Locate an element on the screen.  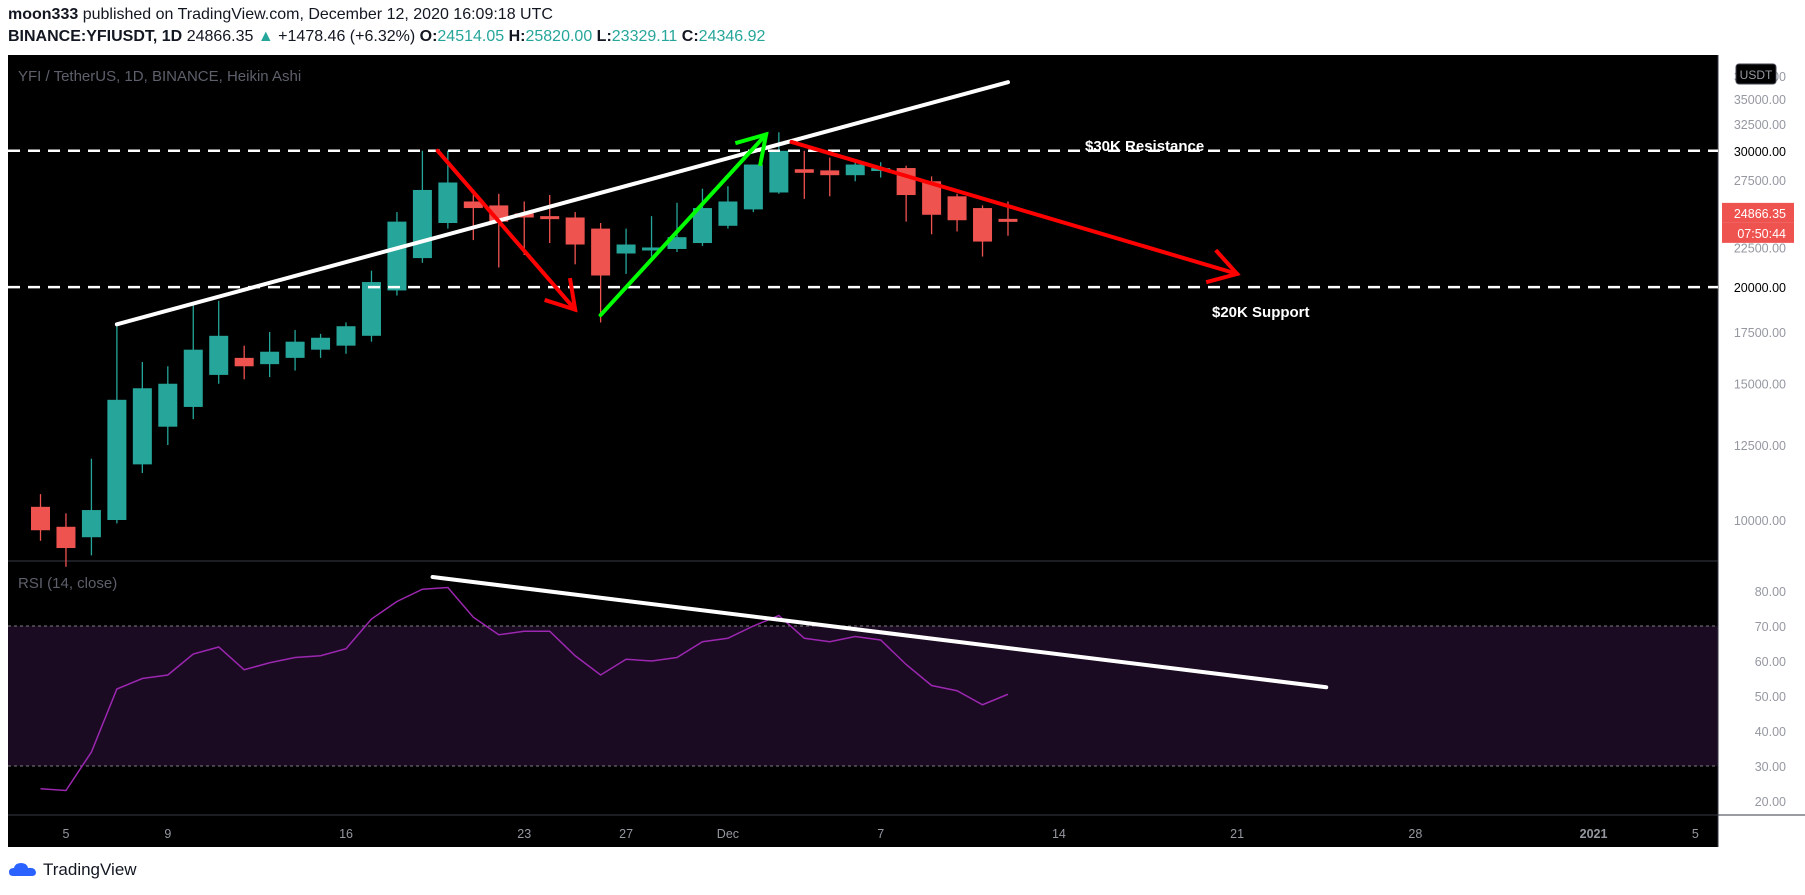
up-triangle-icon: ▲ is located at coordinates (265, 36).